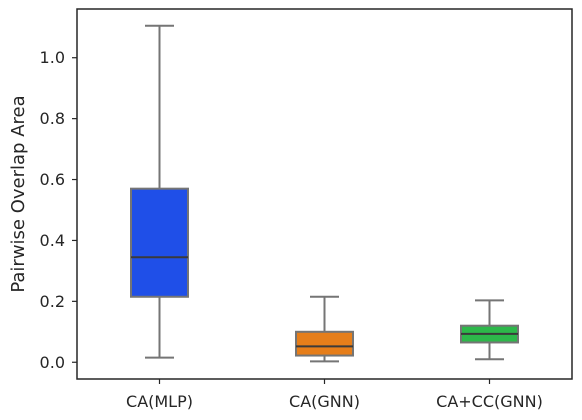  What do you see at coordinates (52, 118) in the screenshot?
I see `y-tick-label: 0.8` at bounding box center [52, 118].